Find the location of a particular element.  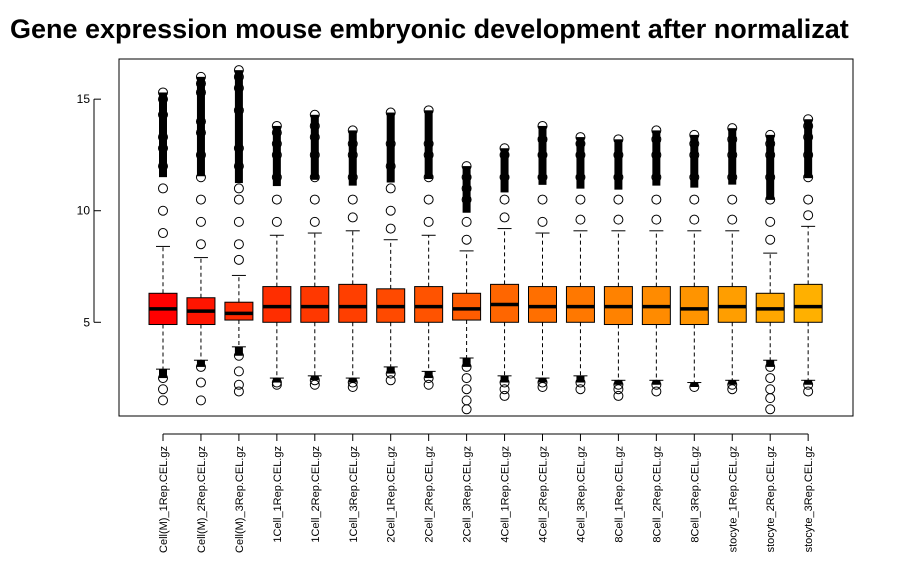

x-tick-label: stocyte_2Rep.CEL.gz is located at coordinates (771, 499).